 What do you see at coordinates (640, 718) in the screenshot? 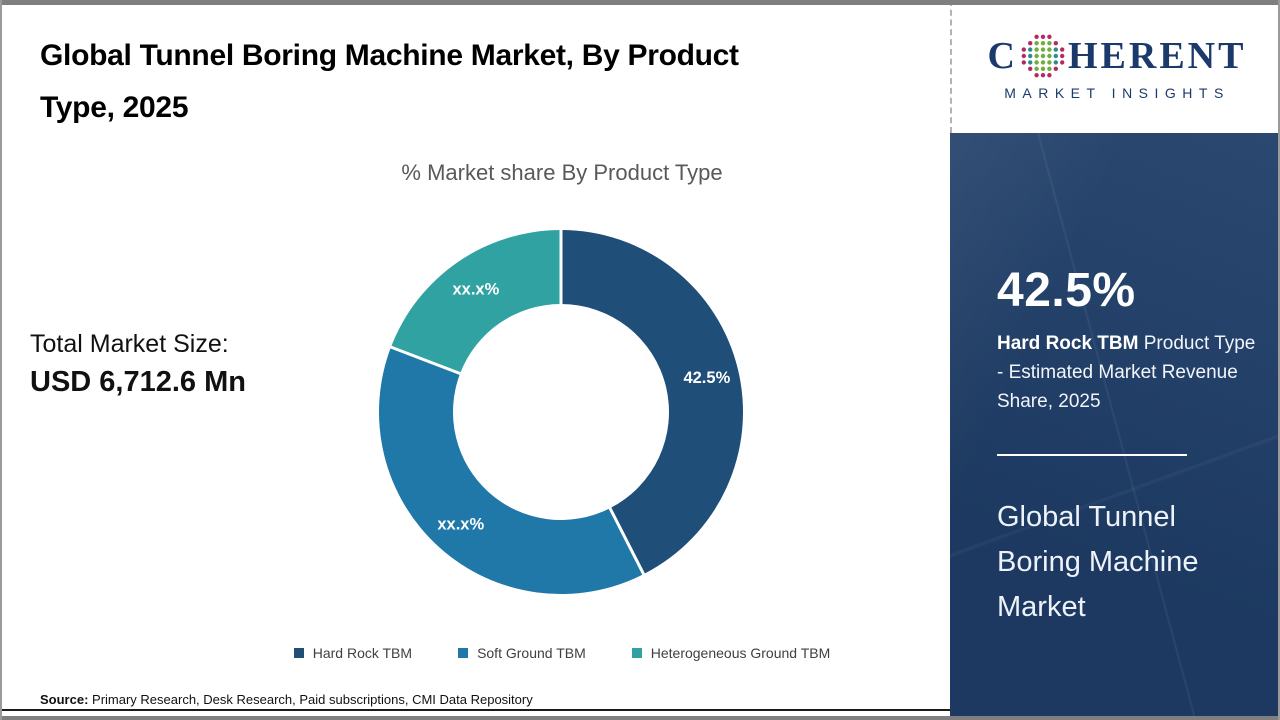
I see `bottom-border-bar` at bounding box center [640, 718].